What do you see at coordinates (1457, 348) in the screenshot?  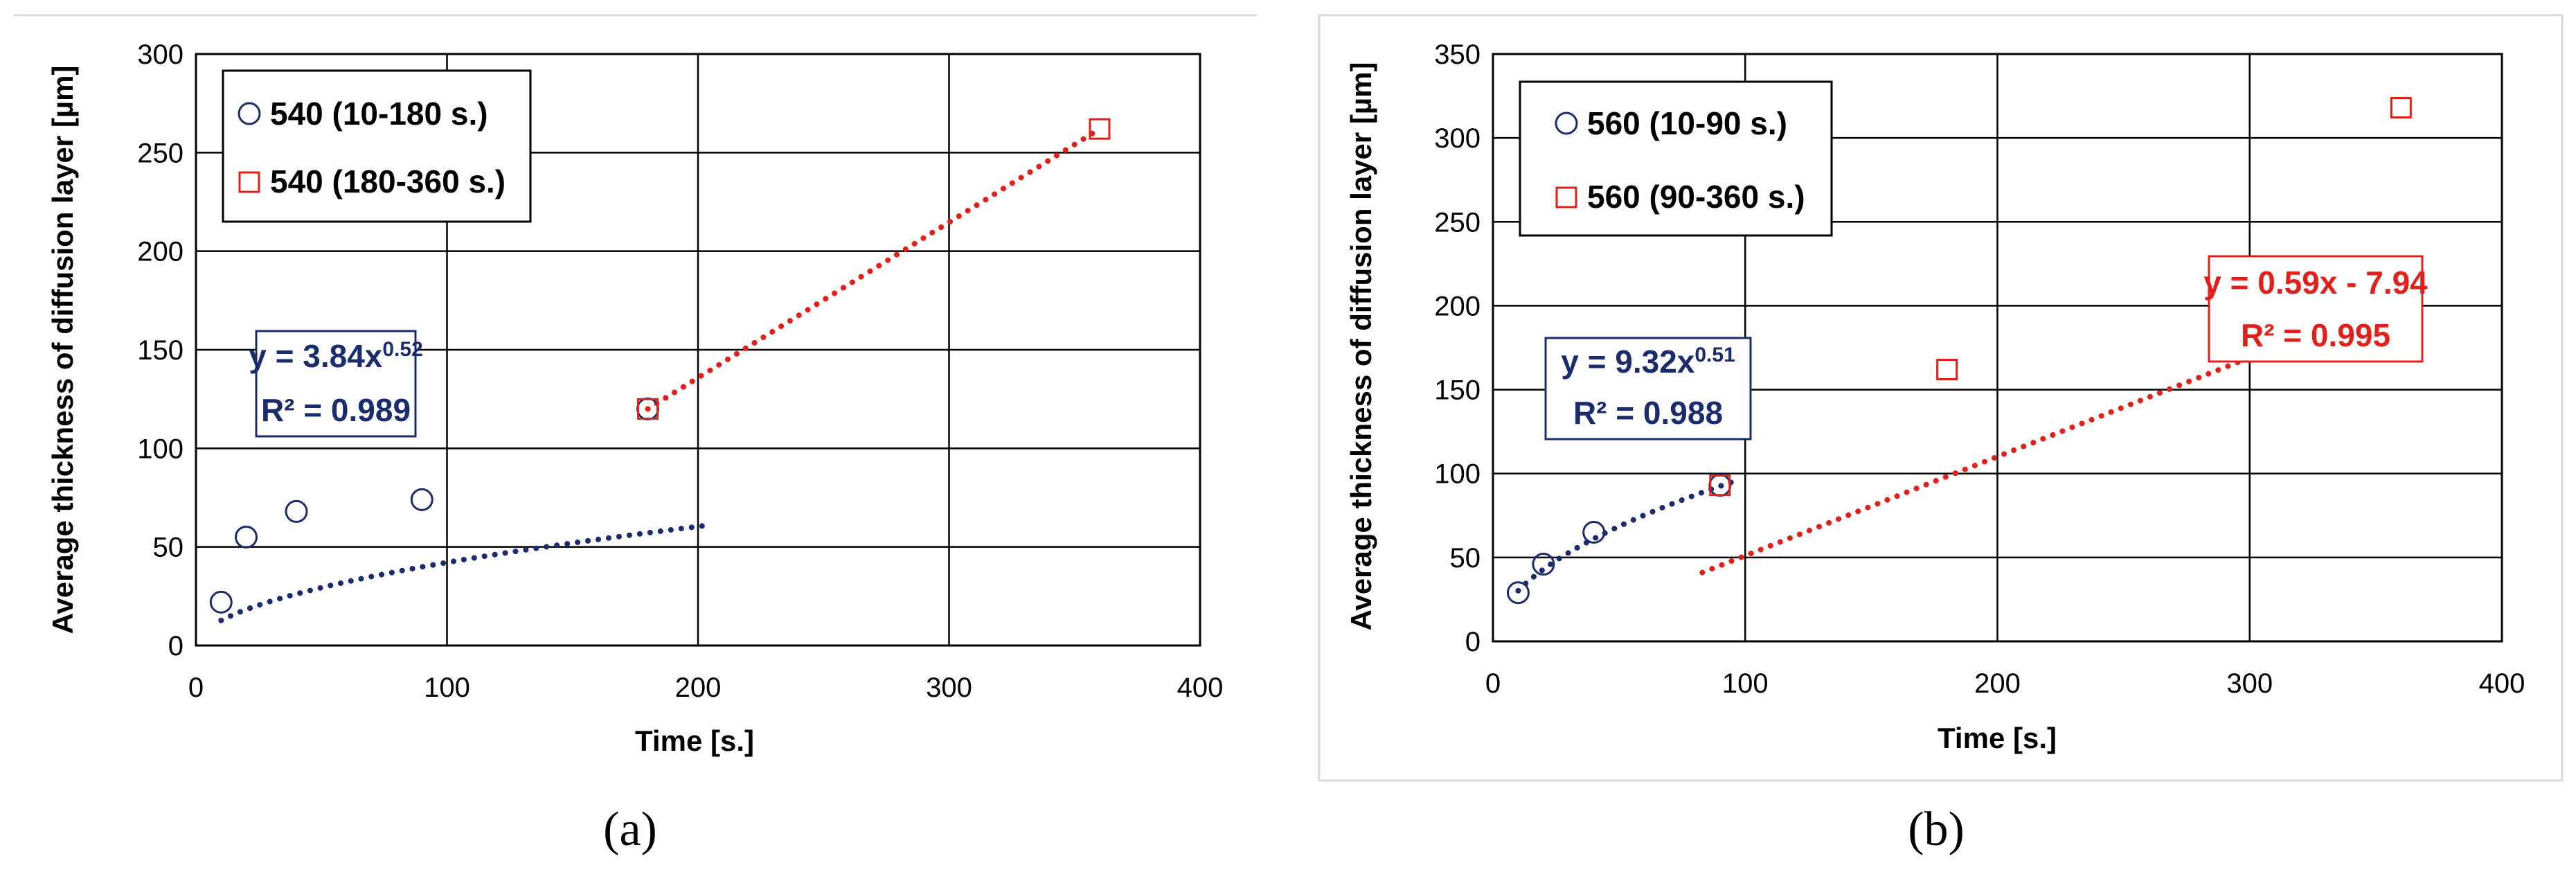 I see `y-tick-labels-b: 0 50 100 150 200 250 300 350` at bounding box center [1457, 348].